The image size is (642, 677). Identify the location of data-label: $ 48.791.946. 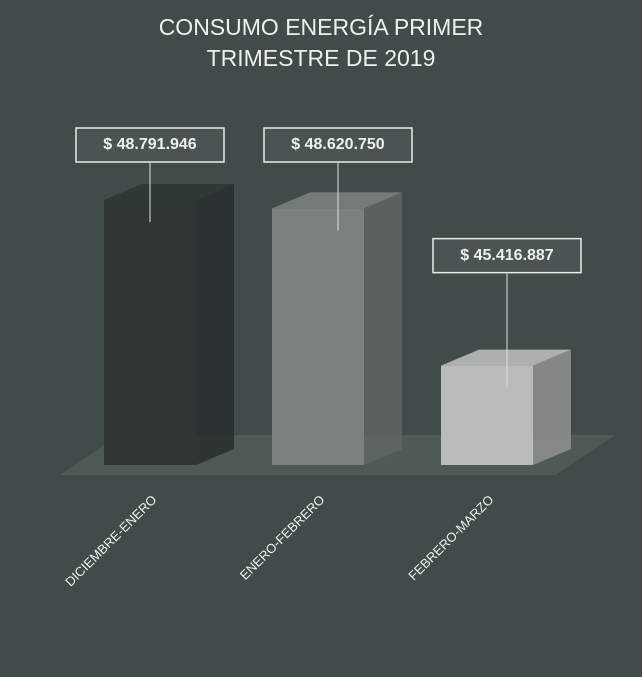
(150, 144).